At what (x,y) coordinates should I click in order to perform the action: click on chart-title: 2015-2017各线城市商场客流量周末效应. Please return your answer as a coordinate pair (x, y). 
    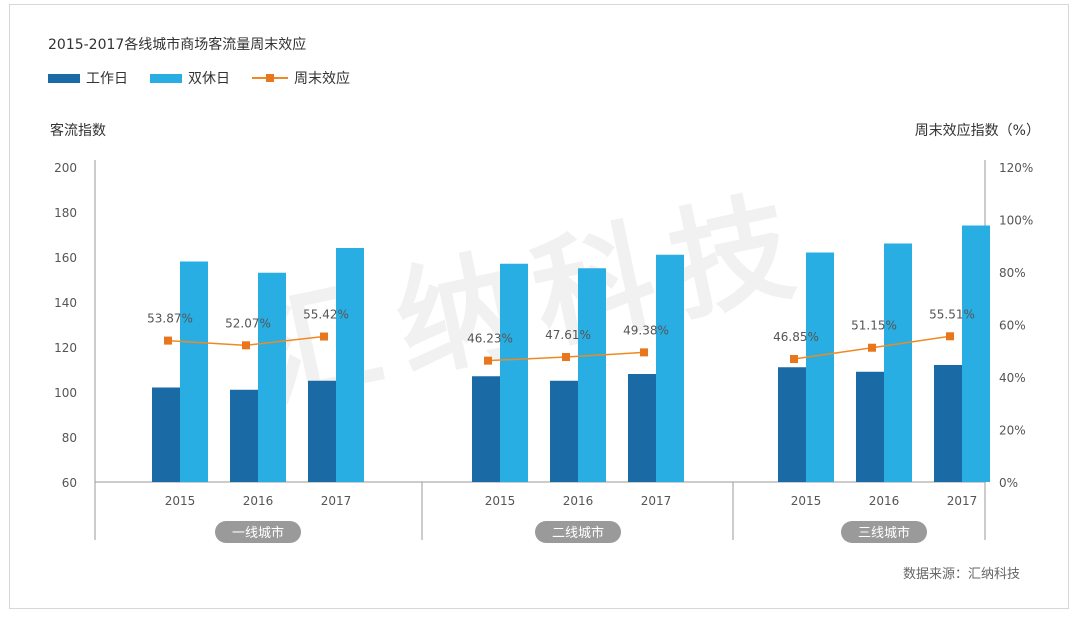
    Looking at the image, I should click on (177, 45).